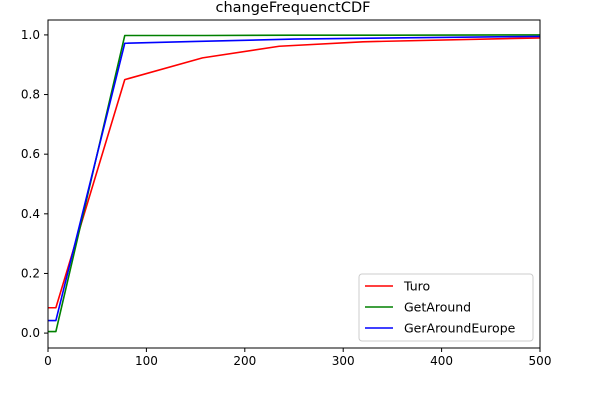  I want to click on y-tick-label: 1.0, so click(30, 35).